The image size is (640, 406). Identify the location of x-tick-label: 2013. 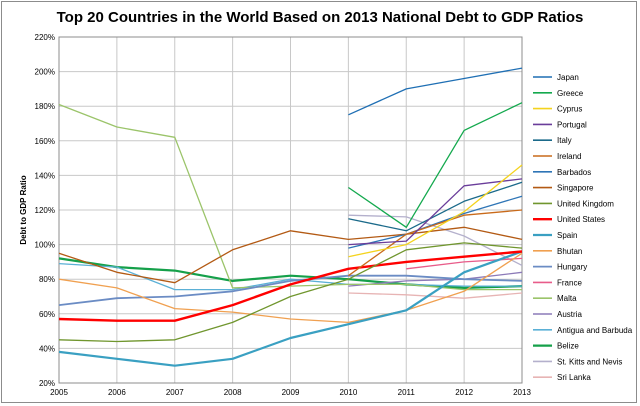
(522, 392).